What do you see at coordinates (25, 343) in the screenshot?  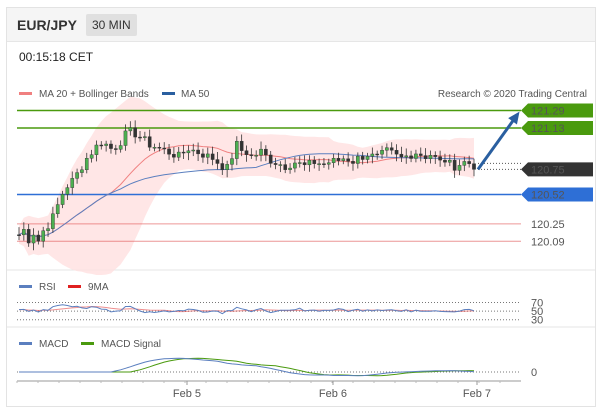 I see `macd-legend-swatch` at bounding box center [25, 343].